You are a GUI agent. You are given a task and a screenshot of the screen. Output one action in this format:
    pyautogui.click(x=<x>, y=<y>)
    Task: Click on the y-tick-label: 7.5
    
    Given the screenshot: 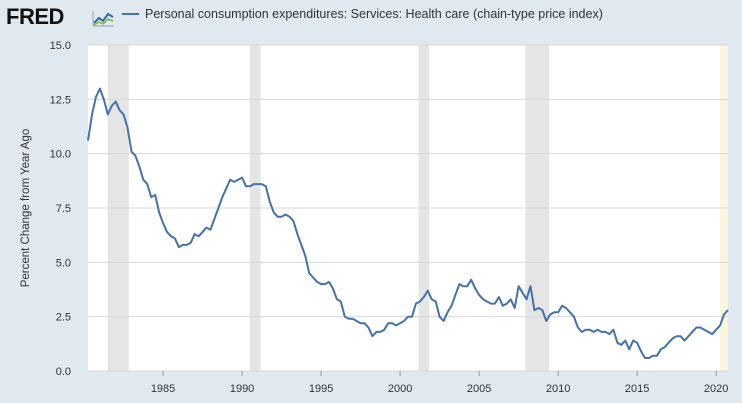 What is the action you would take?
    pyautogui.click(x=63, y=209)
    